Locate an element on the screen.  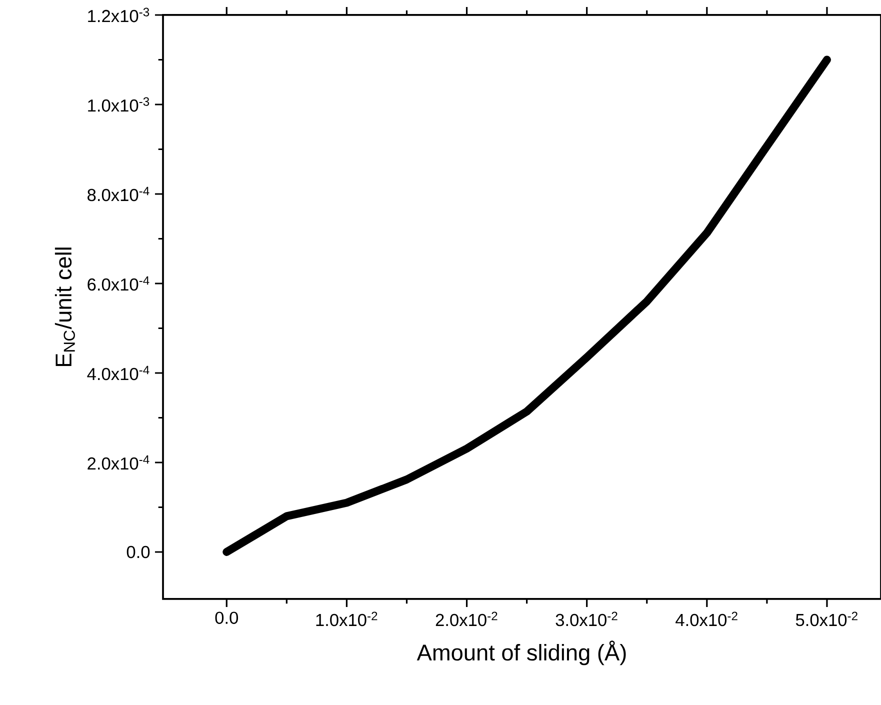
x-tick-label: 4.0x10$^{-2}$ is located at coordinates (707, 619).